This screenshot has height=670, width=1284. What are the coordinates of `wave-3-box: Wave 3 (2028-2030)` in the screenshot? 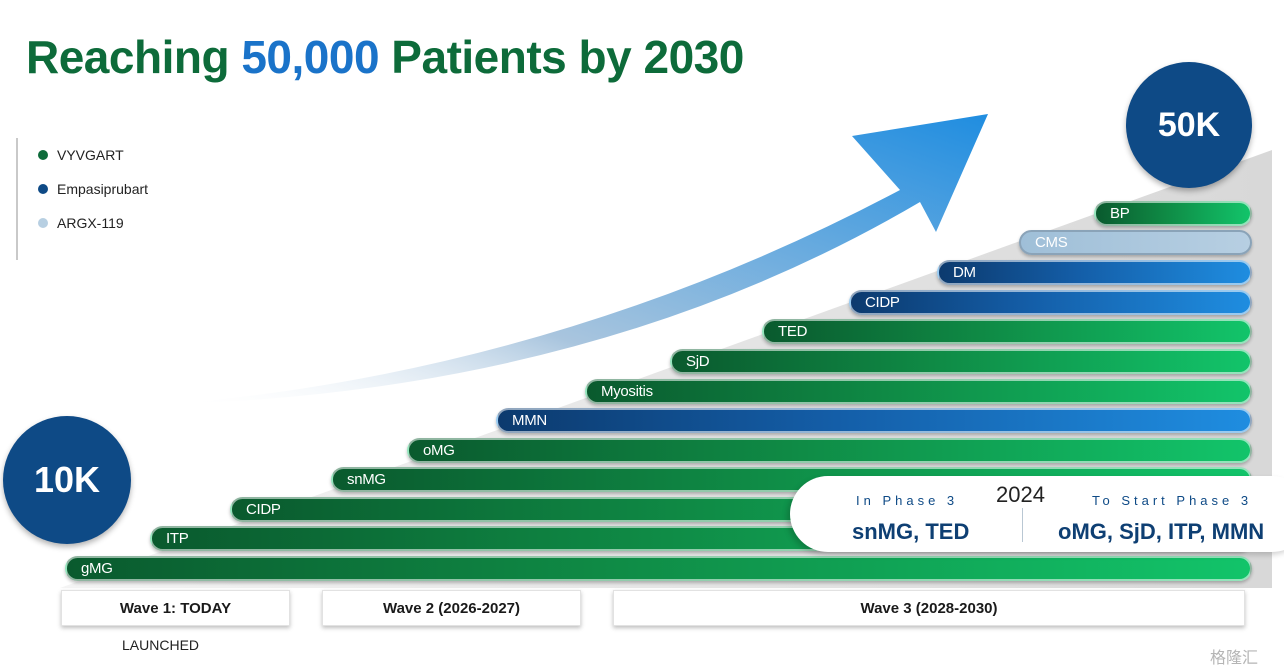 It's located at (929, 608).